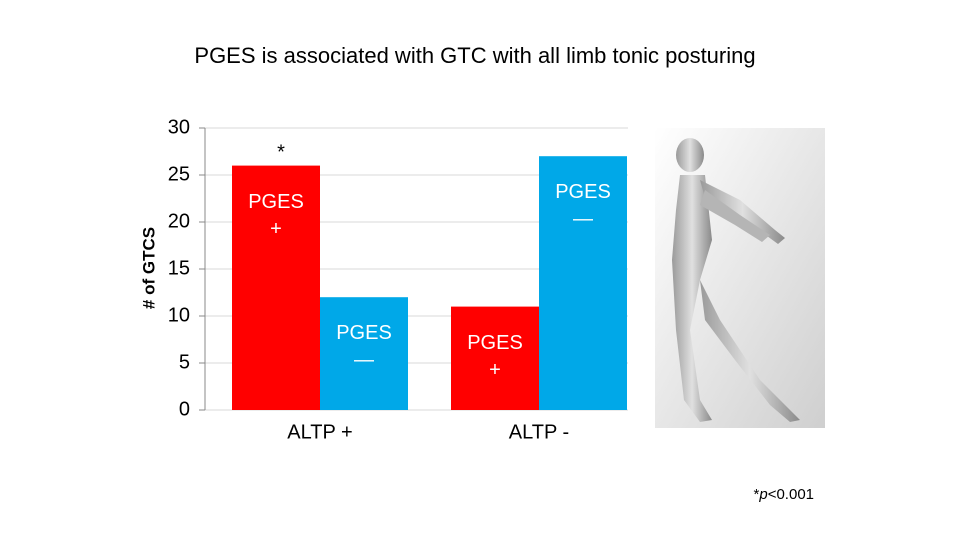 Image resolution: width=960 pixels, height=540 pixels. I want to click on y-tick-label: 30, so click(179, 127).